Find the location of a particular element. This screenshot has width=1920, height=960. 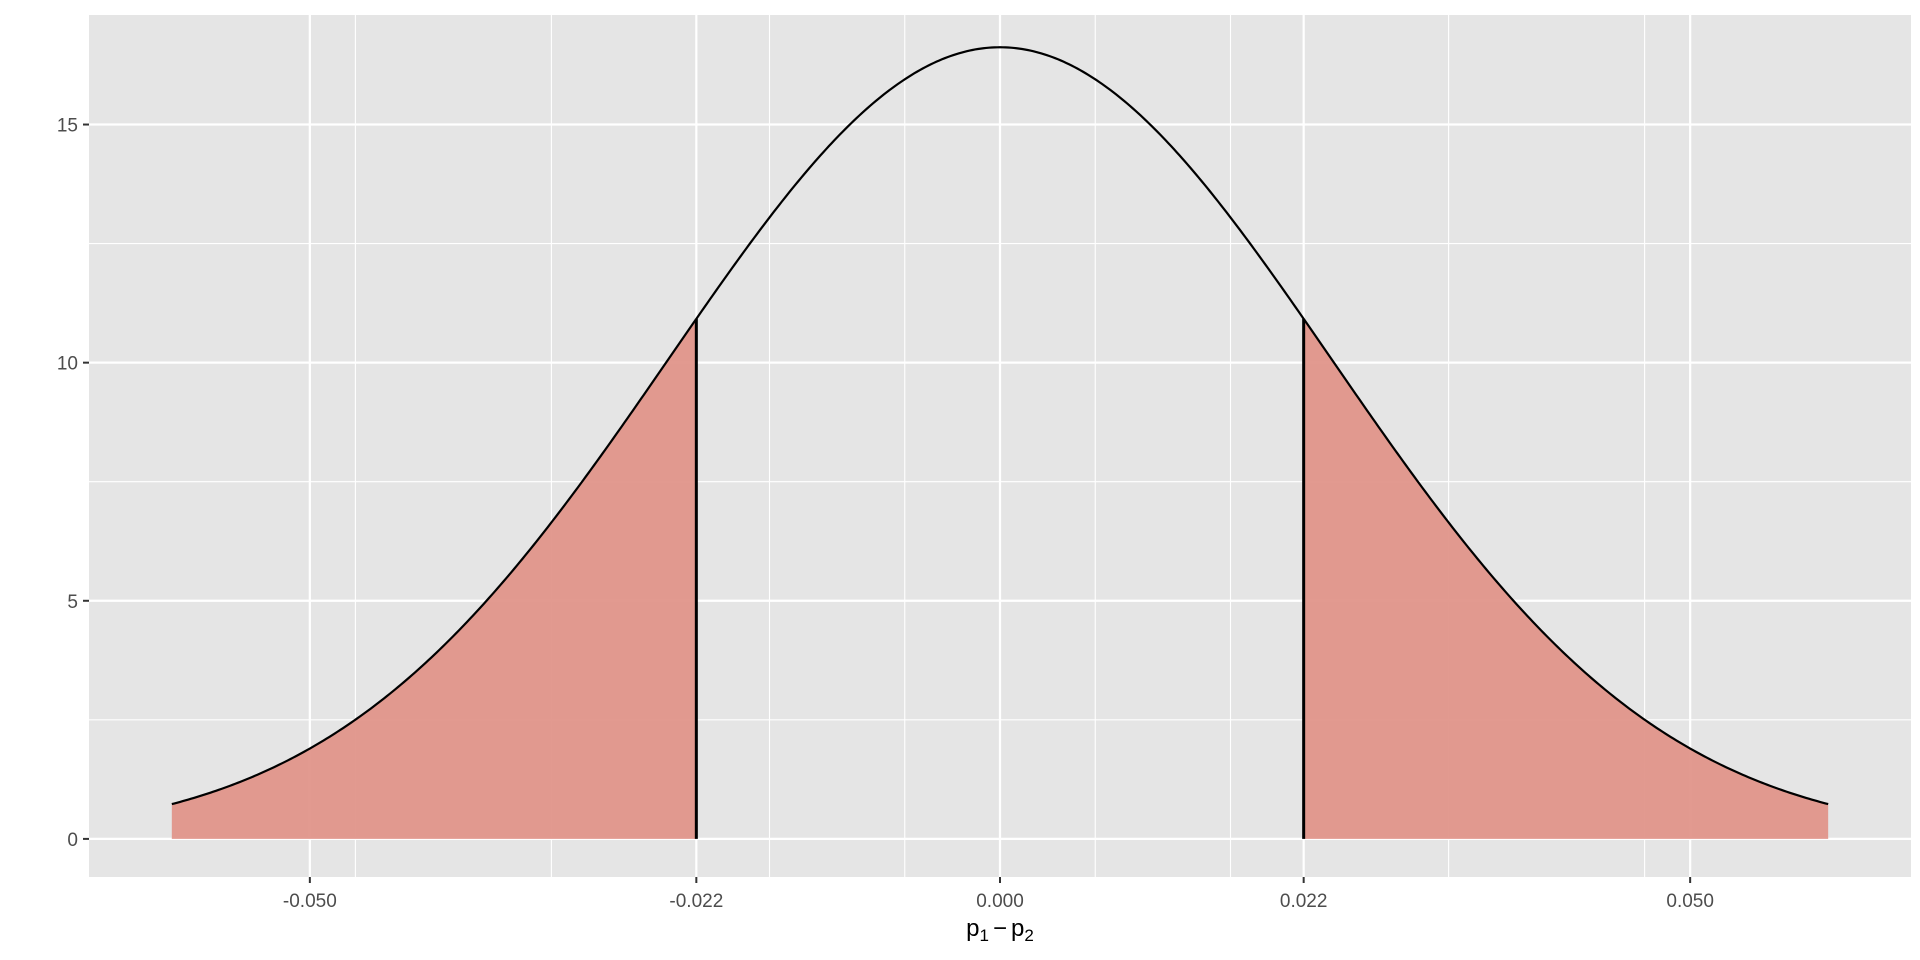

y-tick-label: 15 is located at coordinates (67, 126).